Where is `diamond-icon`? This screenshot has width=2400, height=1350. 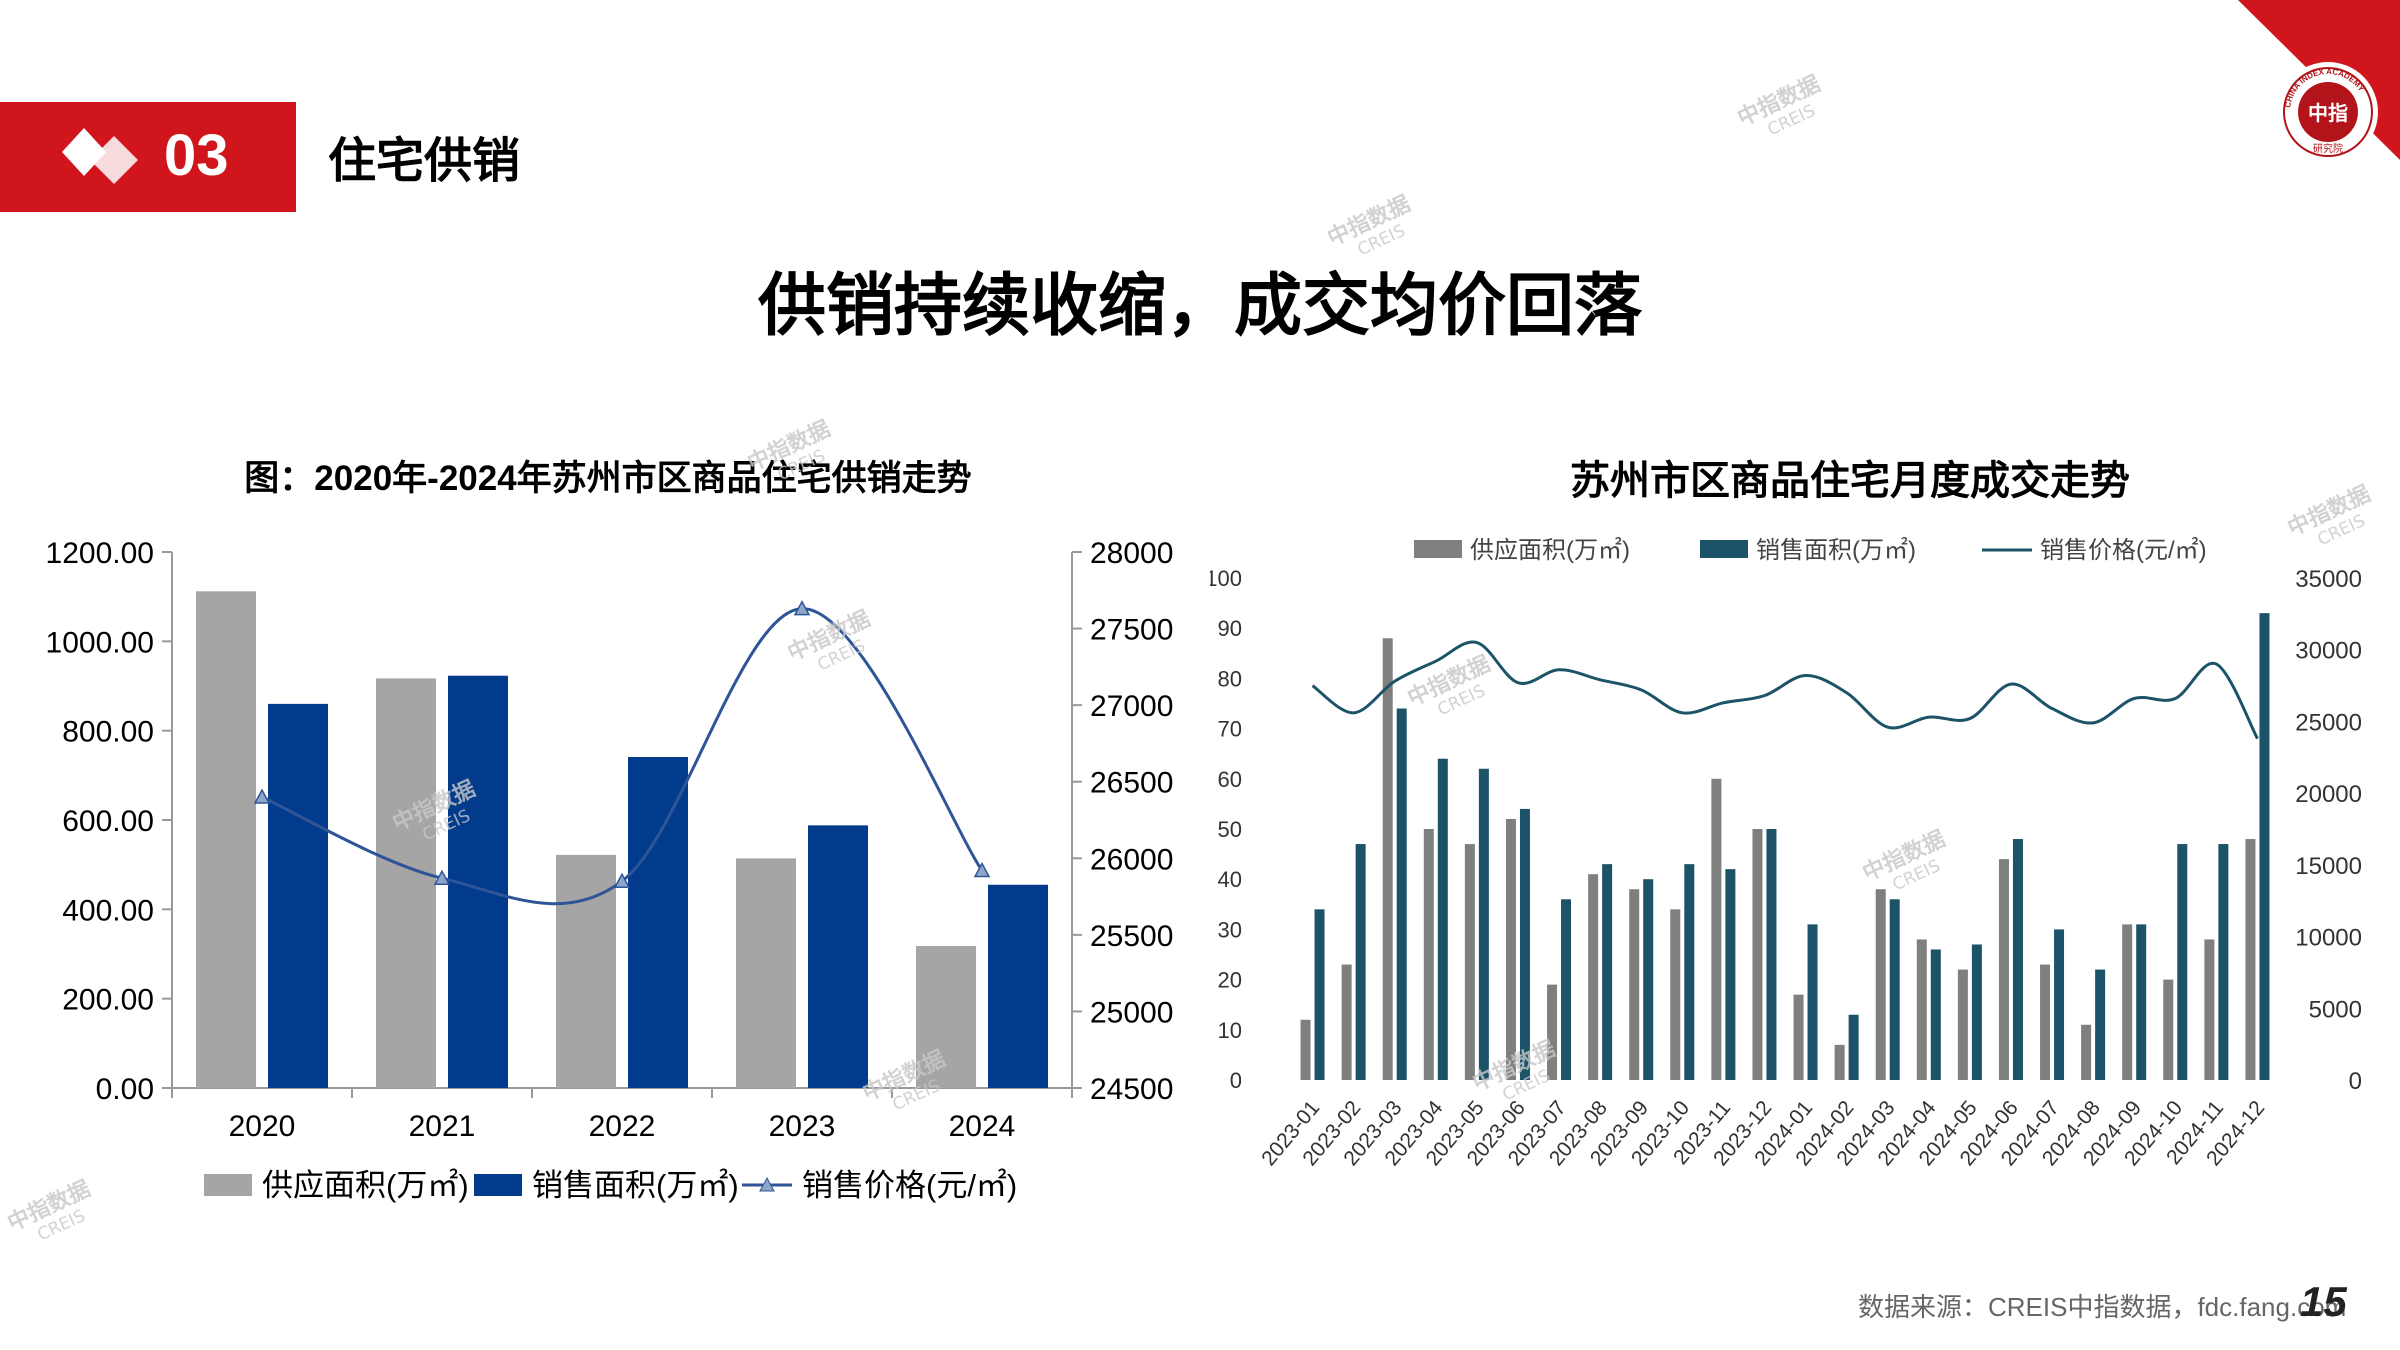
diamond-icon is located at coordinates (100, 156).